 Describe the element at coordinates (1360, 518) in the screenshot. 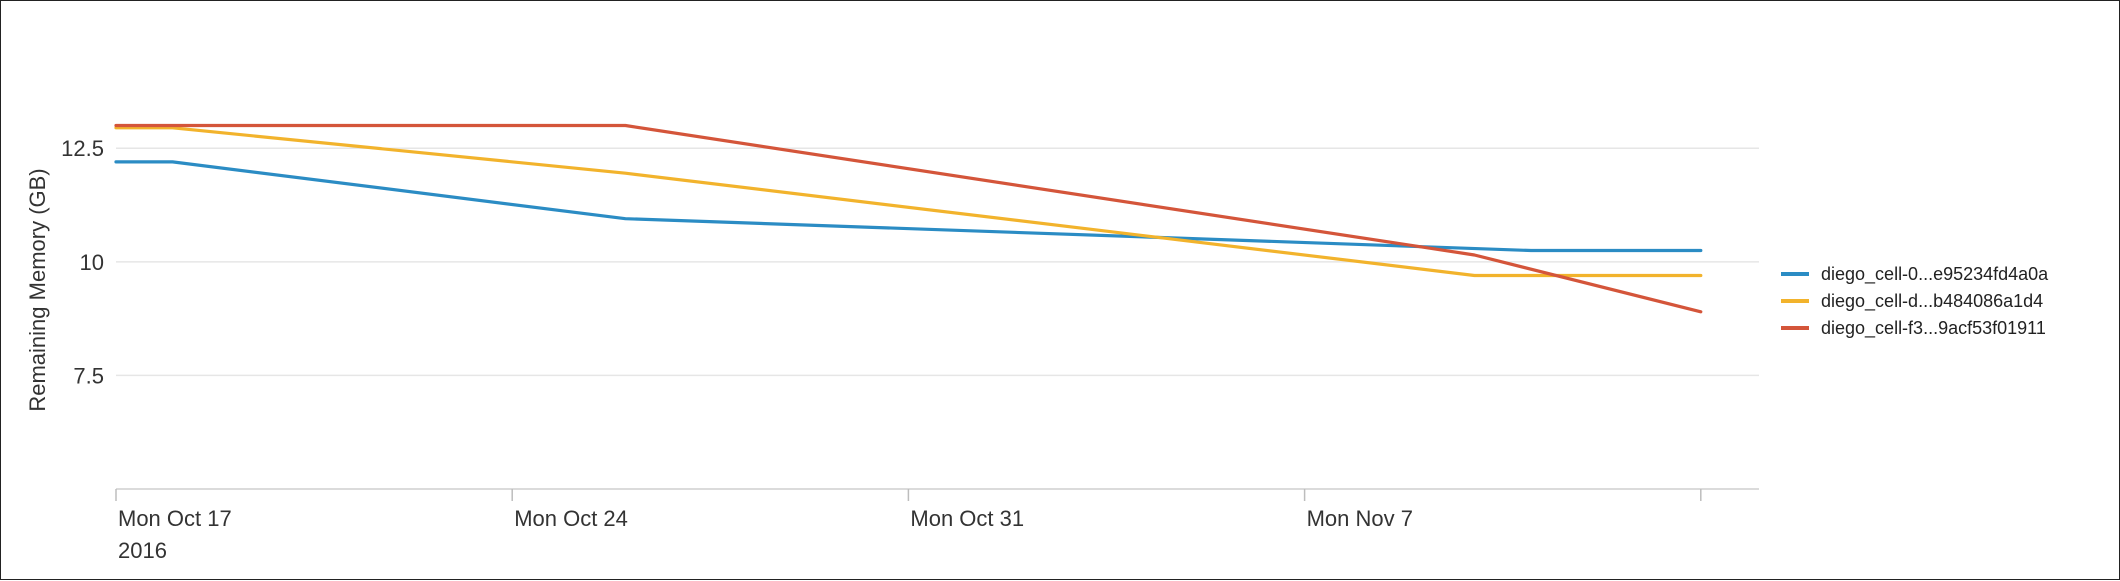

I see `x-tick-label: Mon Nov 7` at that location.